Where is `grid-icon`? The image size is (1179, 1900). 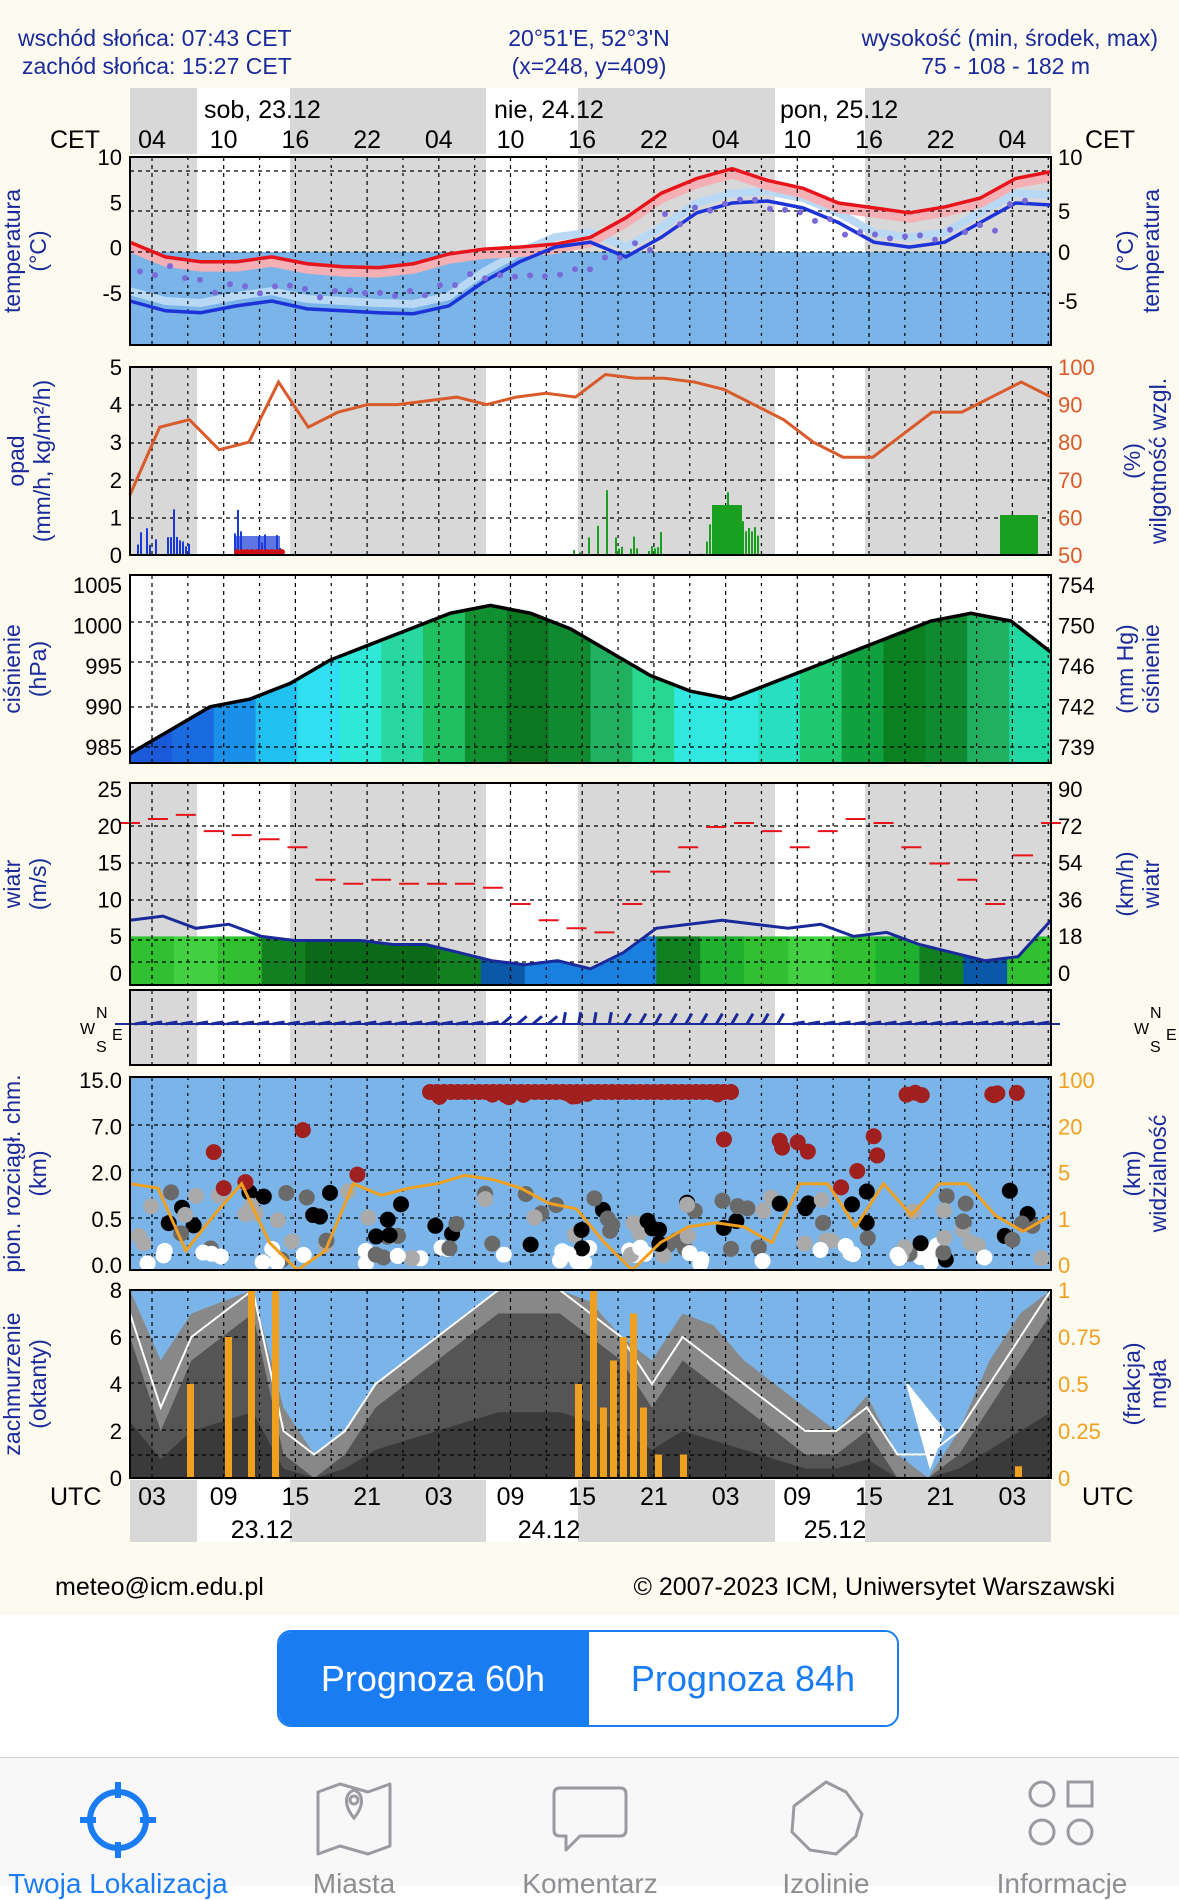 grid-icon is located at coordinates (1061, 1813).